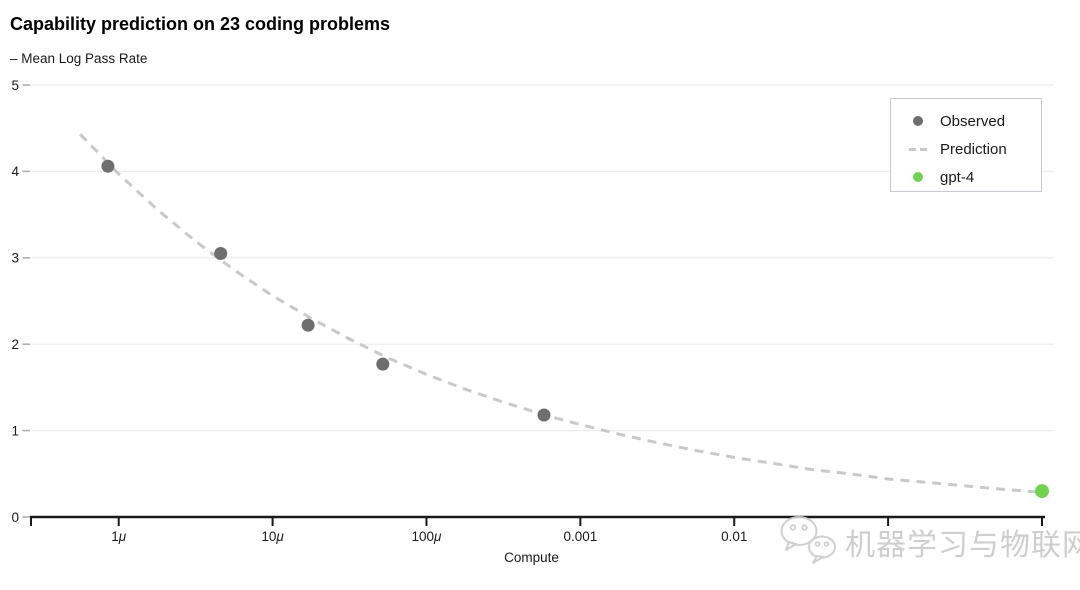 This screenshot has width=1080, height=590. I want to click on legend-label: Observed, so click(973, 121).